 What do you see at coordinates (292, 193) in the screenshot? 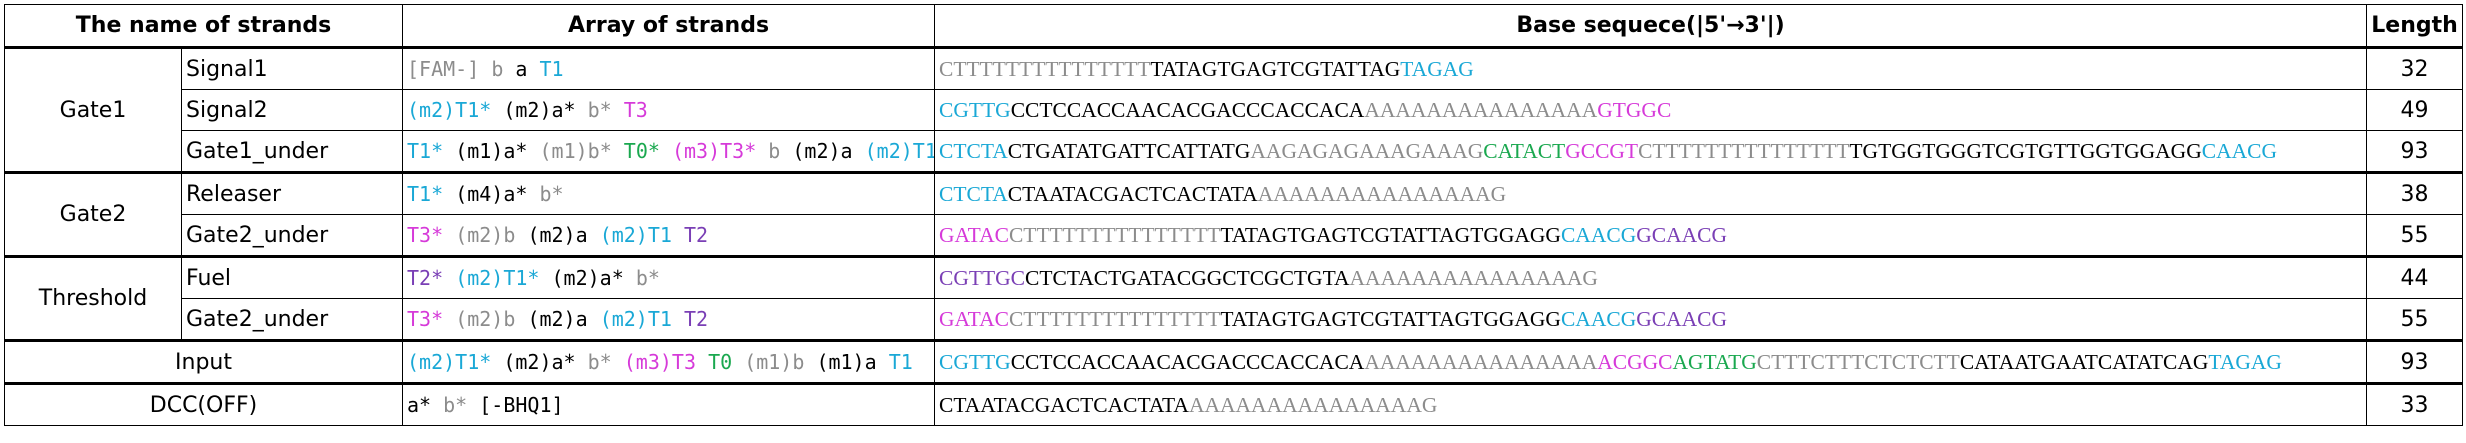
I see `strand-name-cell: Releaser` at bounding box center [292, 193].